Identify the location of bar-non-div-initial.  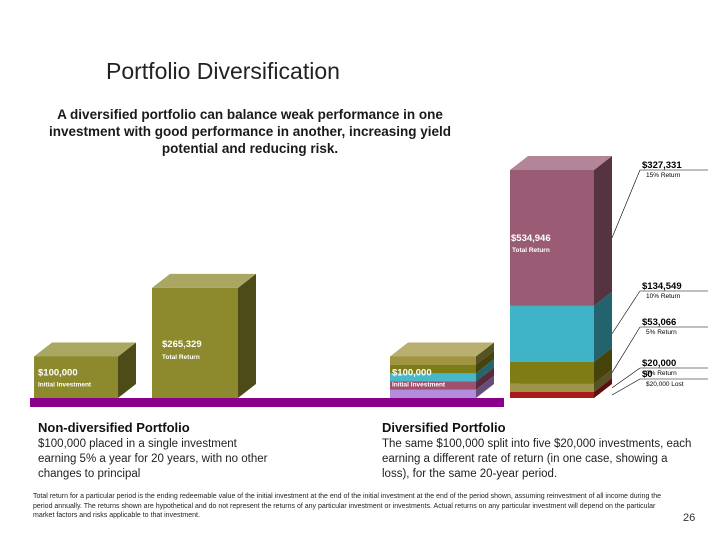
(85, 370).